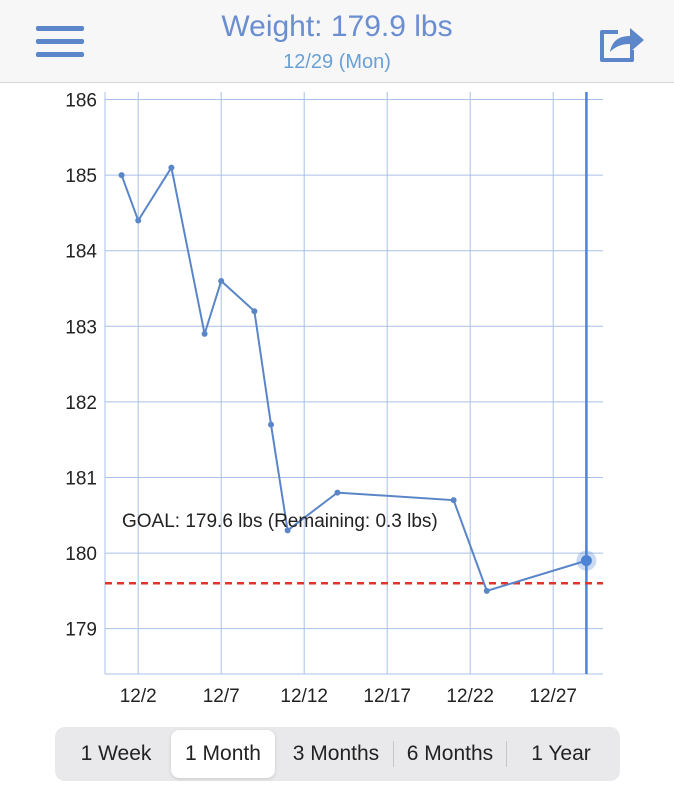 The height and width of the screenshot is (800, 674). Describe the element at coordinates (586, 561) in the screenshot. I see `selected-point` at that location.